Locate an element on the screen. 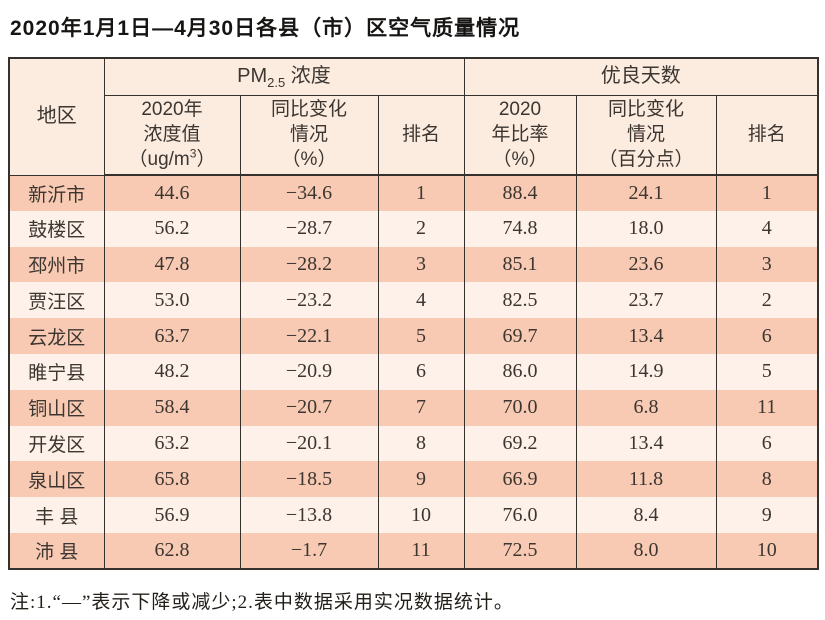 The image size is (825, 620). good-rate-cell: 70.0 is located at coordinates (519, 407).